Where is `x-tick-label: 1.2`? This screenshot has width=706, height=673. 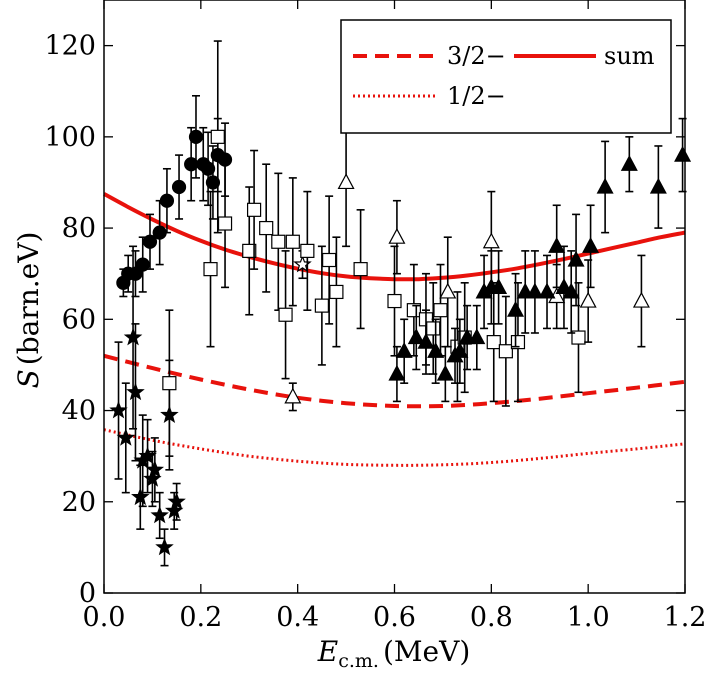 x-tick-label: 1.2 is located at coordinates (685, 617).